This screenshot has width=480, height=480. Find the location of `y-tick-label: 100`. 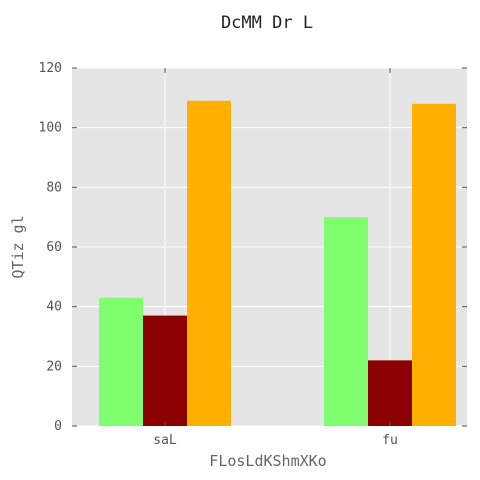

y-tick-label: 100 is located at coordinates (50, 128).